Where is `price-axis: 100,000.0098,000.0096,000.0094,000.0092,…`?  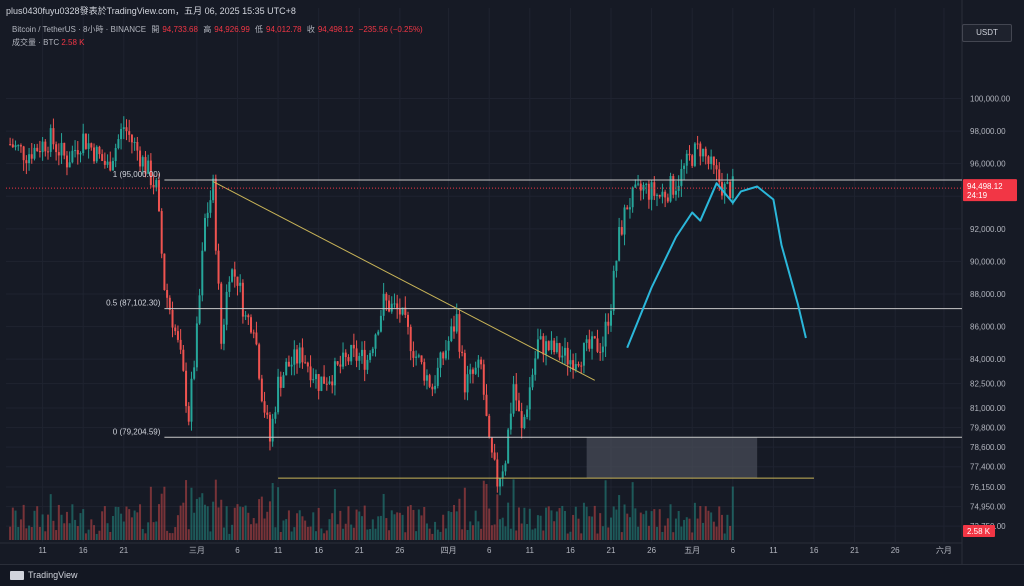 price-axis: 100,000.0098,000.0096,000.0094,000.0092,… is located at coordinates (990, 316).